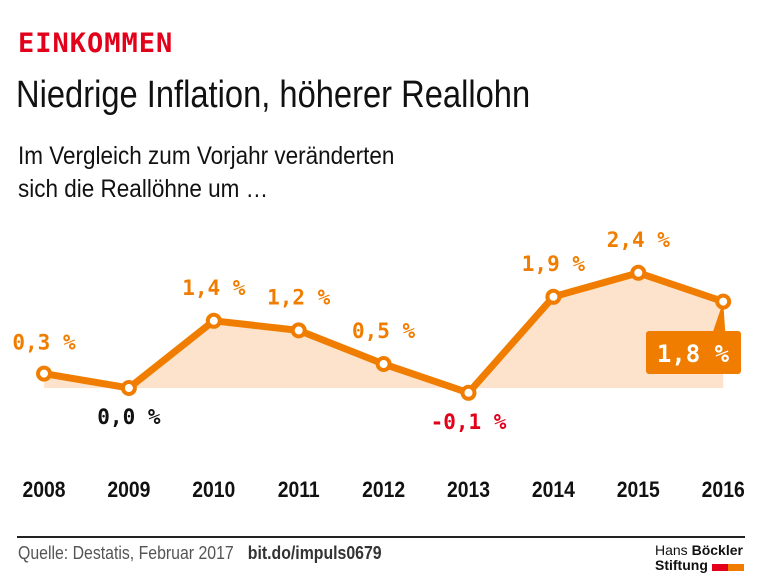 The height and width of the screenshot is (578, 768). I want to click on data-label: 0,5 %, so click(384, 331).